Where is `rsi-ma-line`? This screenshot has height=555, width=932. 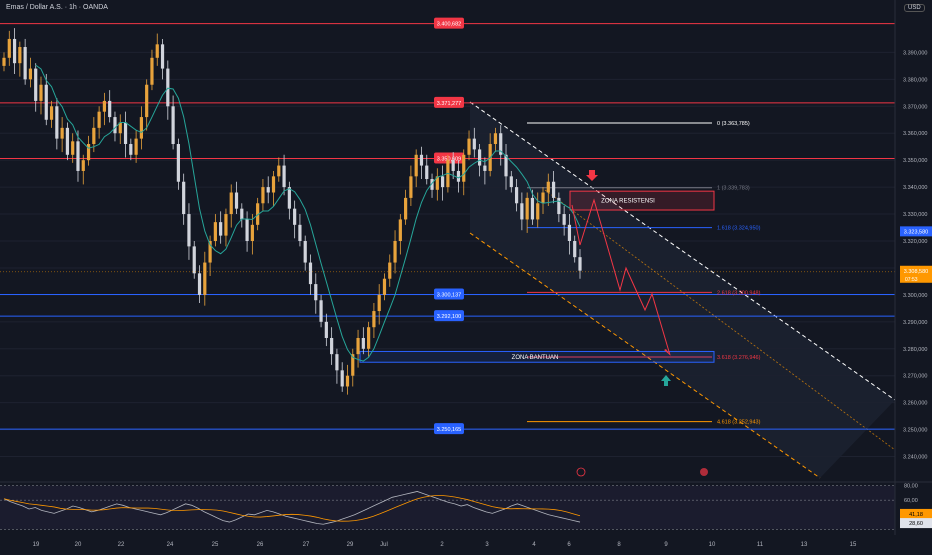 rsi-ma-line is located at coordinates (292, 508).